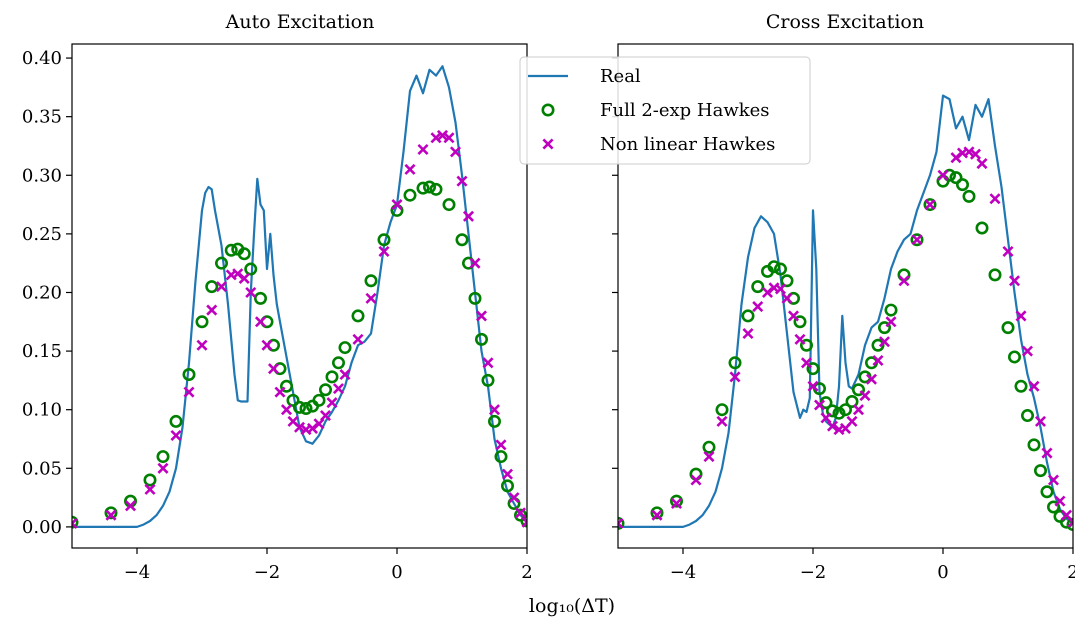  Describe the element at coordinates (665, 110) in the screenshot. I see `legend-box` at that location.